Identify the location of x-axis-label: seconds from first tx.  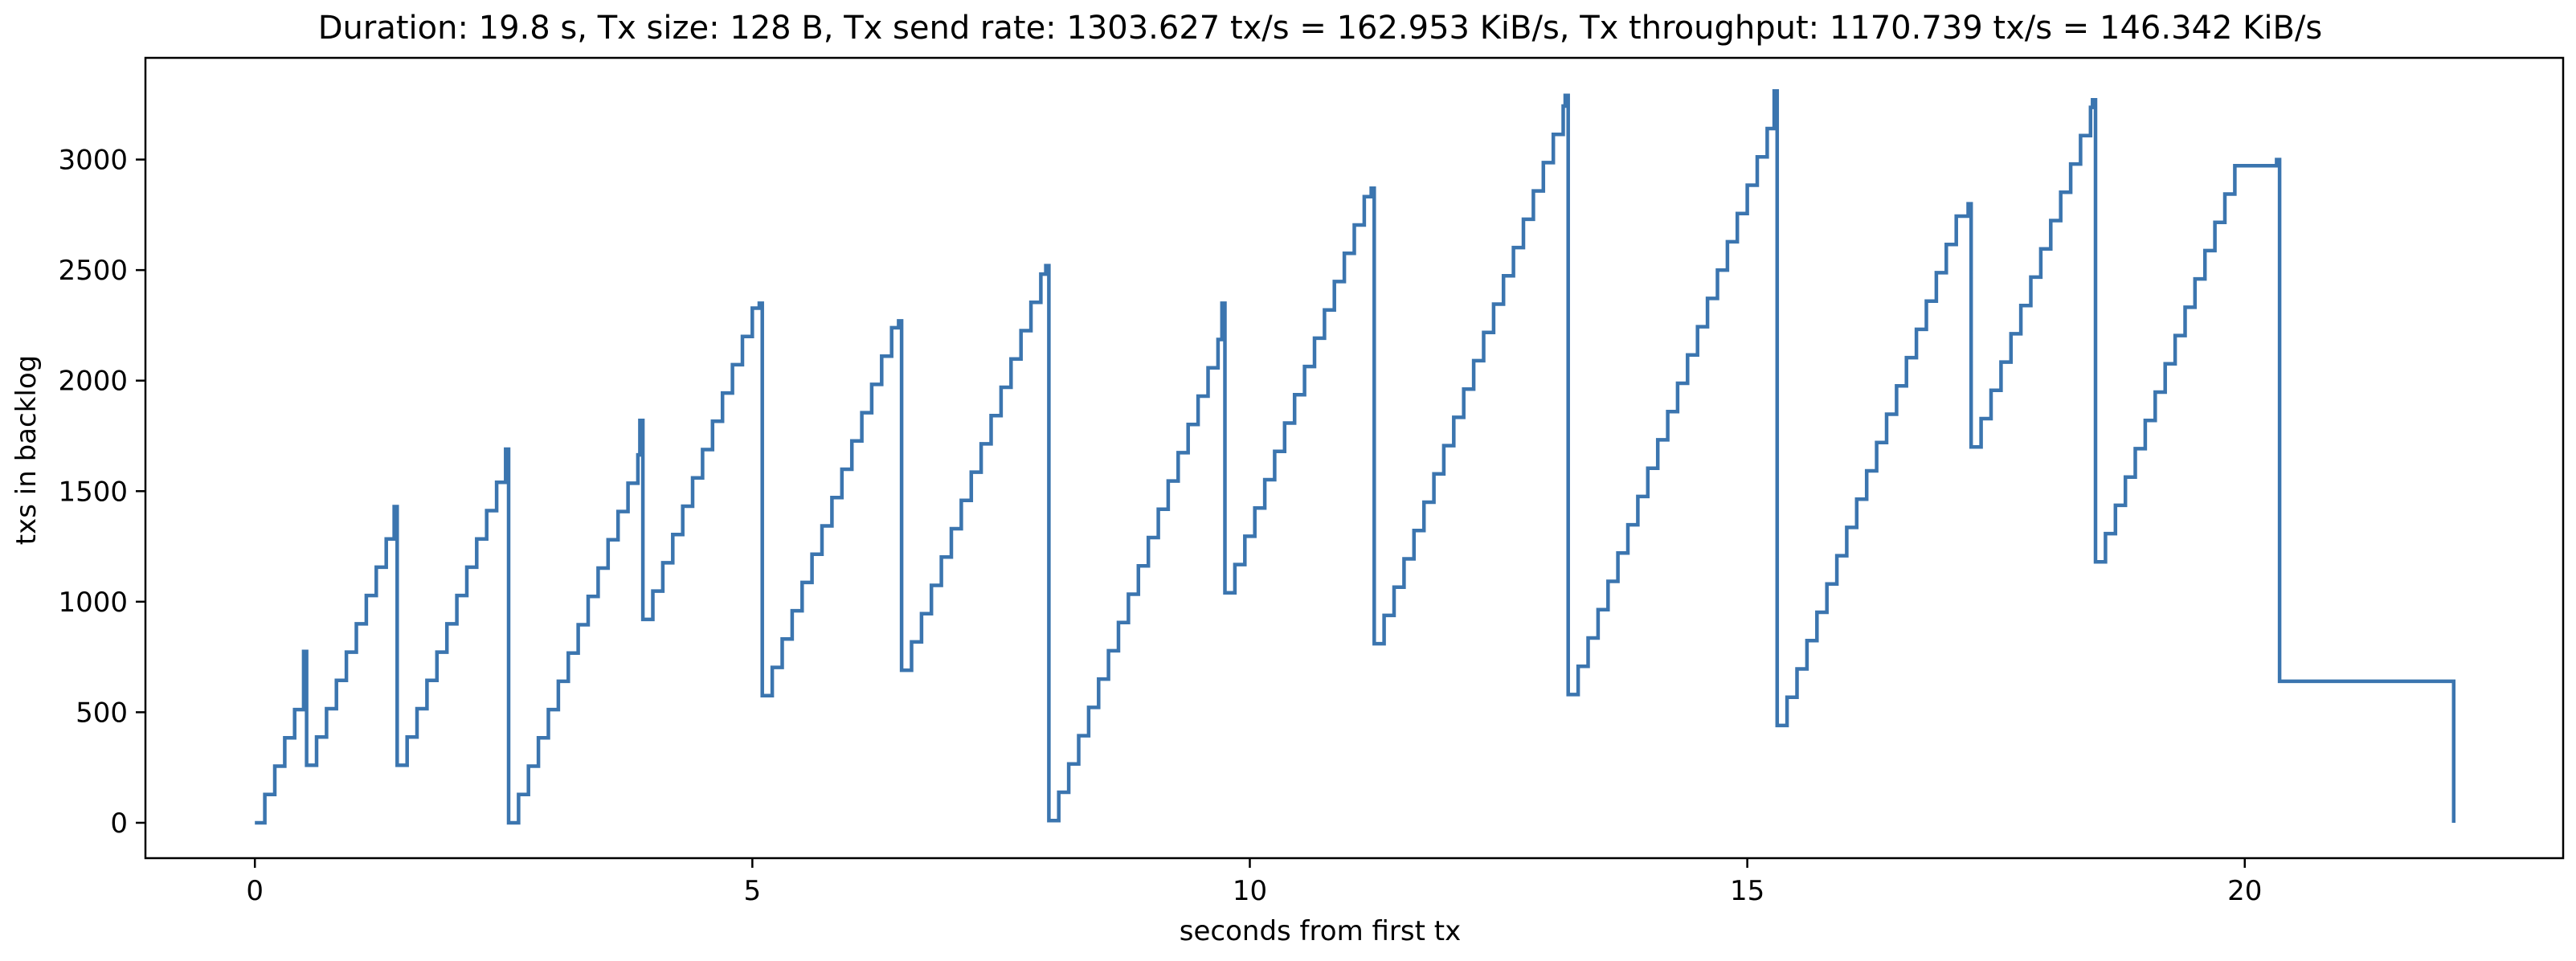
(1320, 931).